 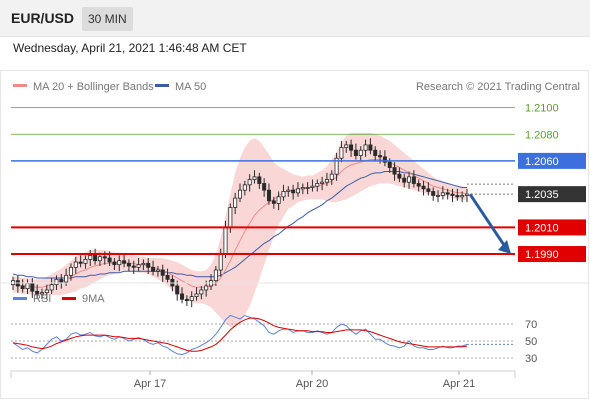 What do you see at coordinates (531, 325) in the screenshot?
I see `rsi-tick-label: 70` at bounding box center [531, 325].